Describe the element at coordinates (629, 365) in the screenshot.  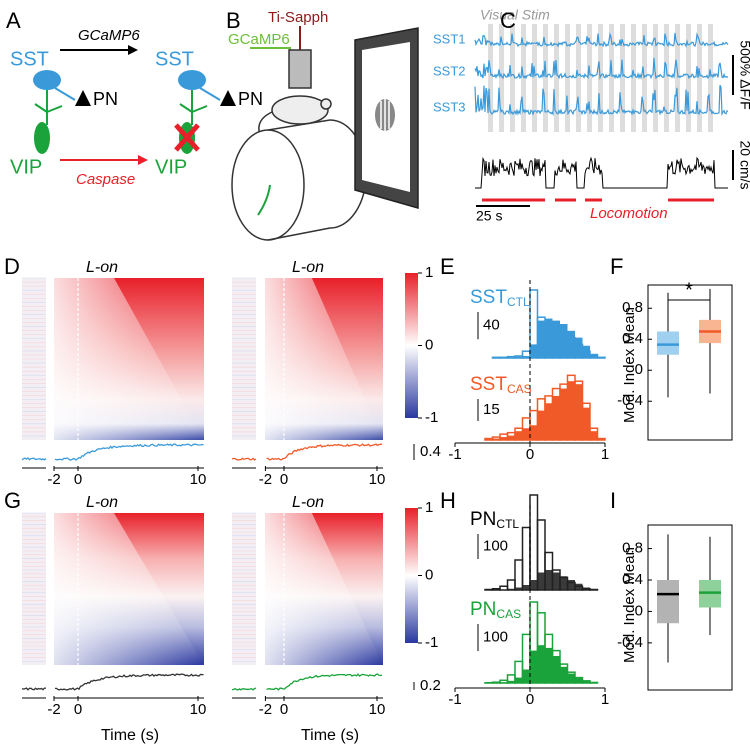
I see `axis-label: Mod. Index Mean` at that location.